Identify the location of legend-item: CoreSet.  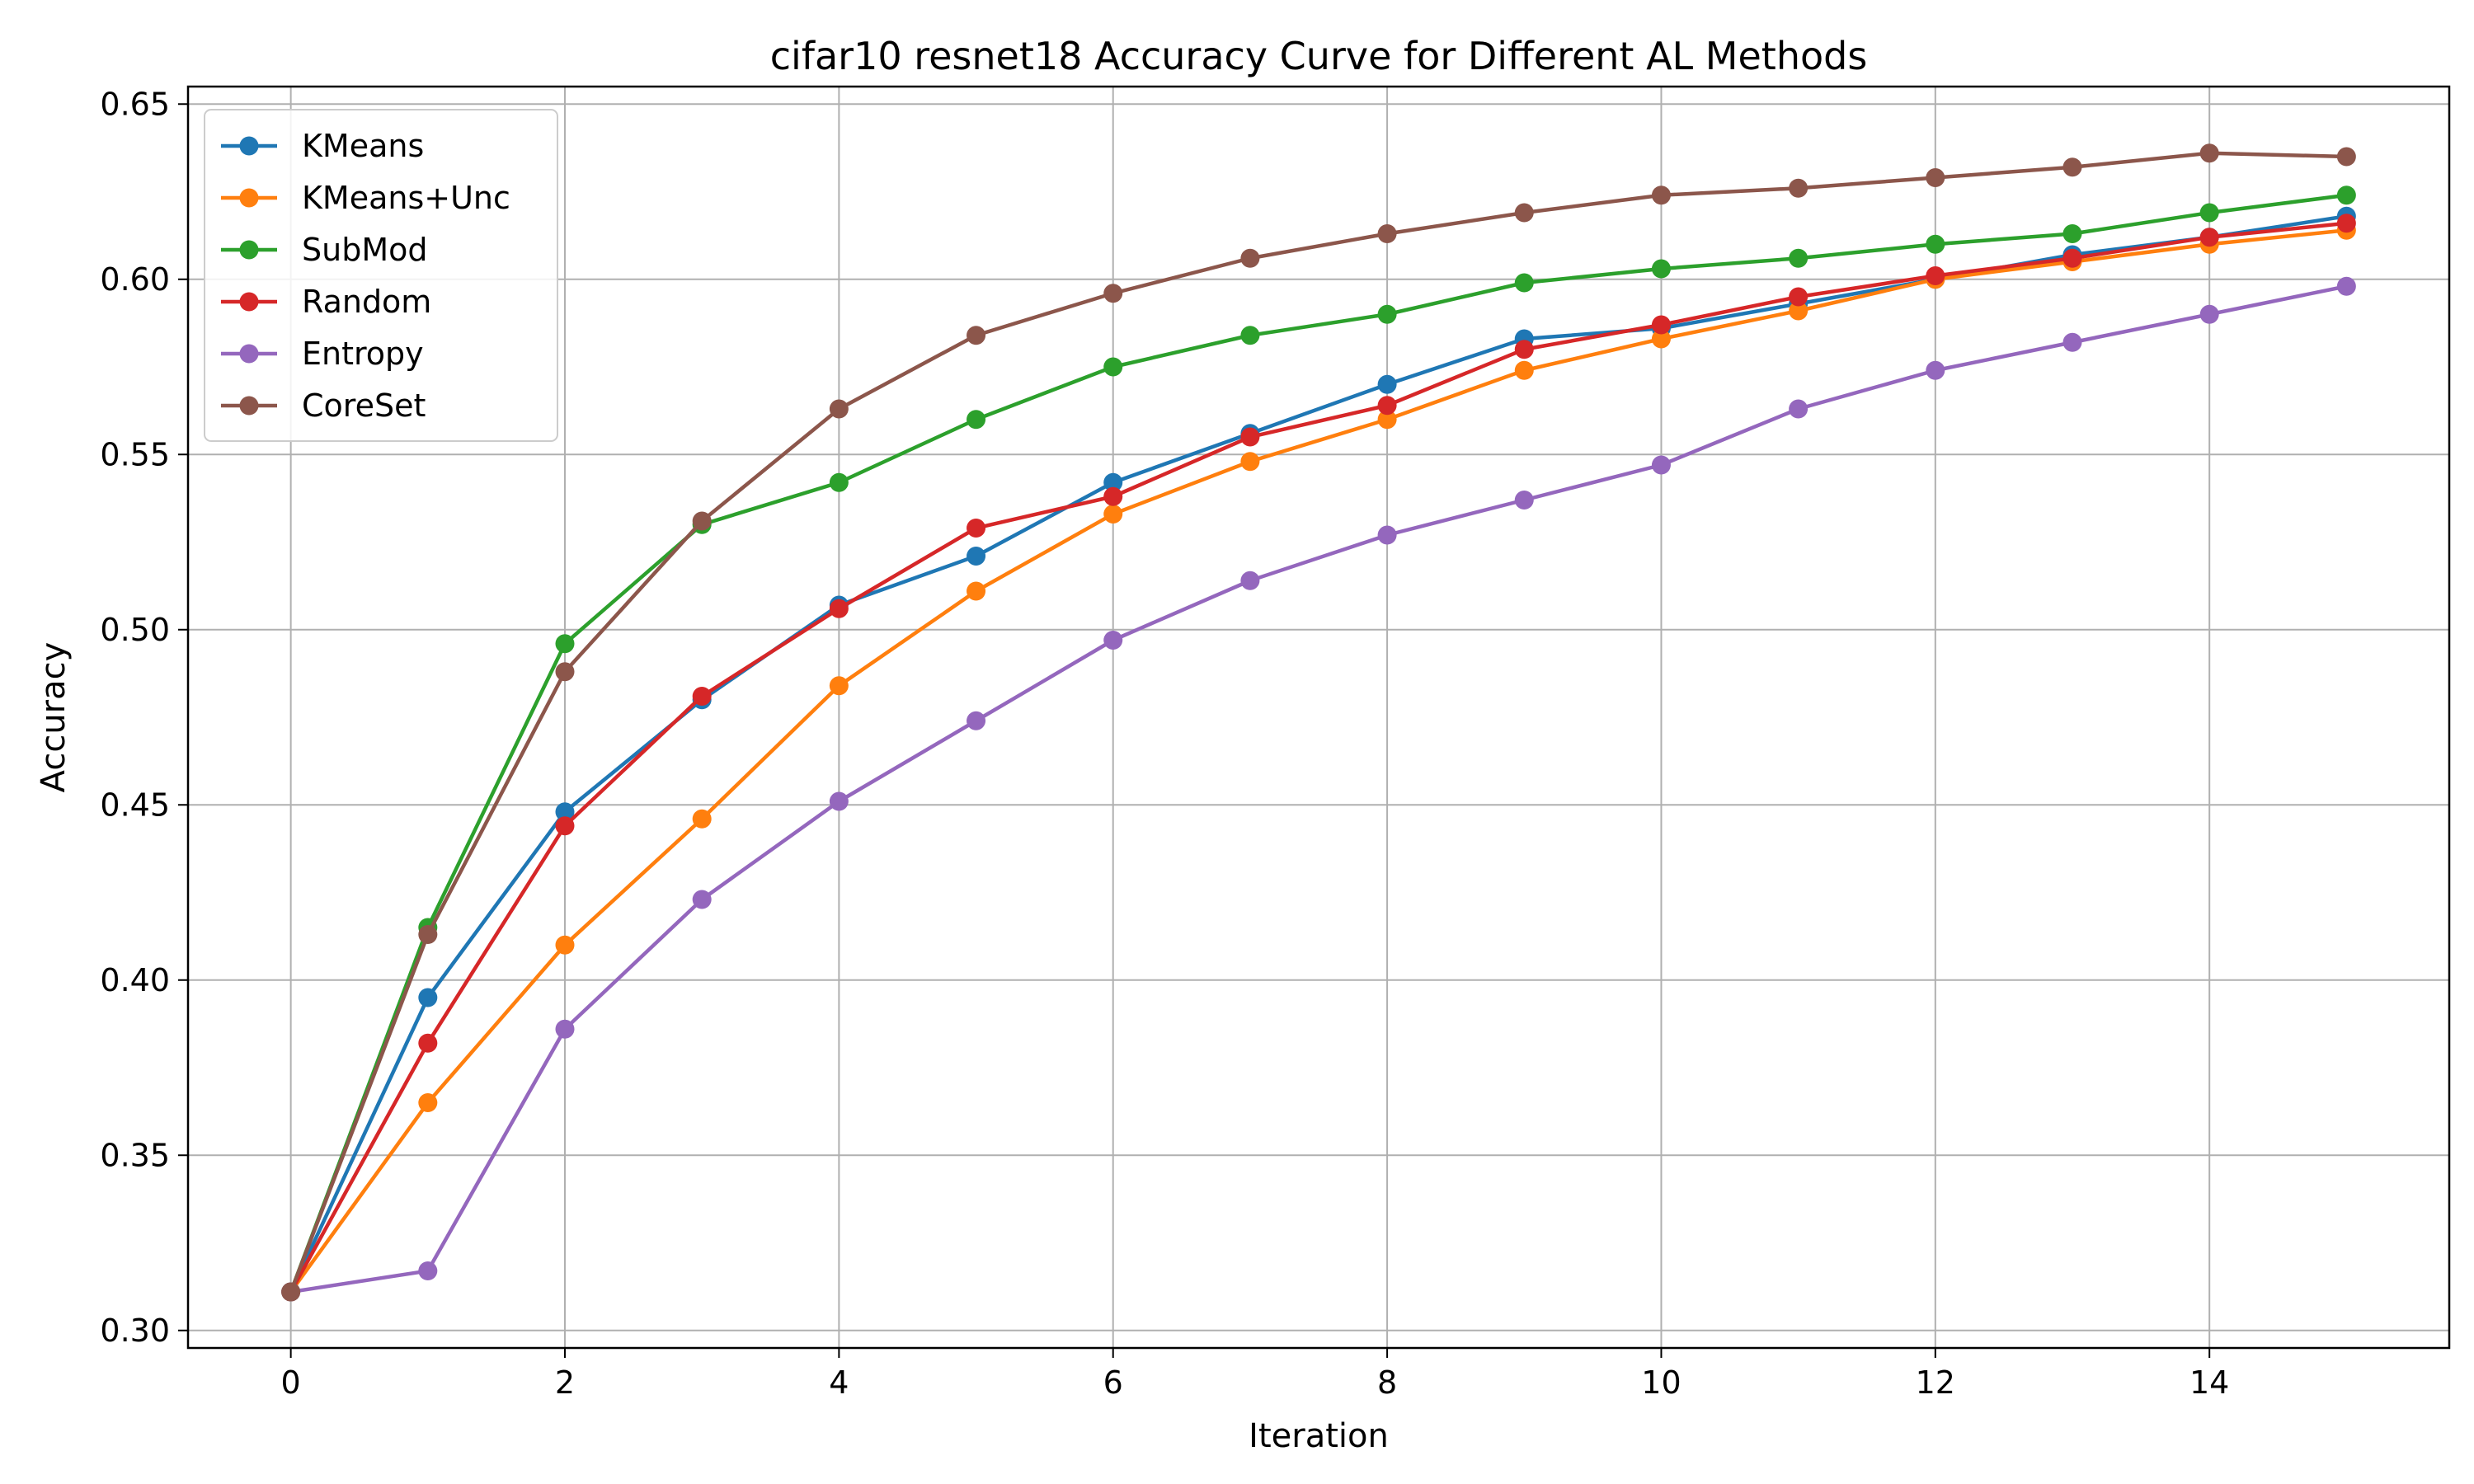
(323, 405).